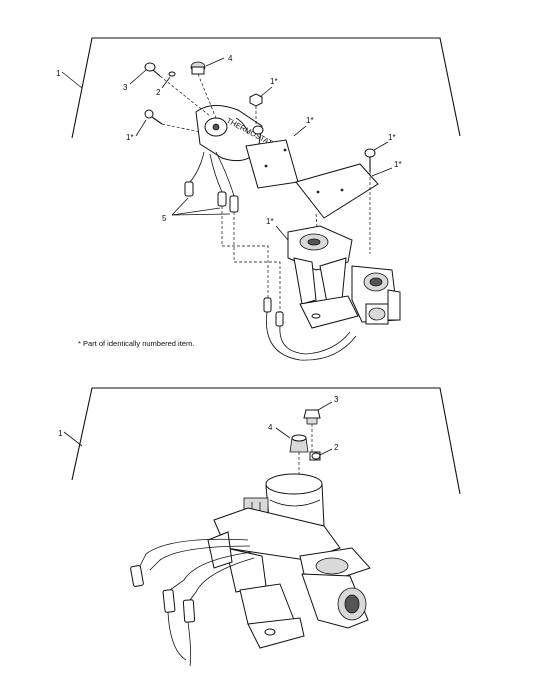 Image resolution: width=536 pixels, height=681 pixels. I want to click on upper-frame, so click(266, 88).